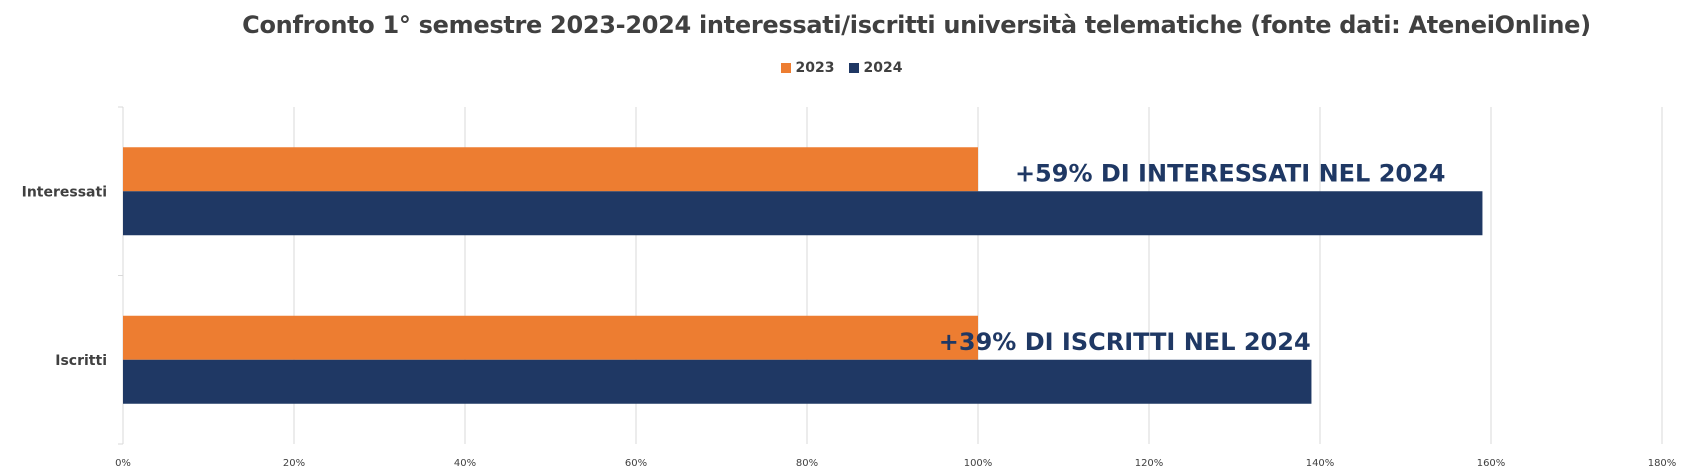  What do you see at coordinates (550, 337) in the screenshot?
I see `bar-2023-iscritti` at bounding box center [550, 337].